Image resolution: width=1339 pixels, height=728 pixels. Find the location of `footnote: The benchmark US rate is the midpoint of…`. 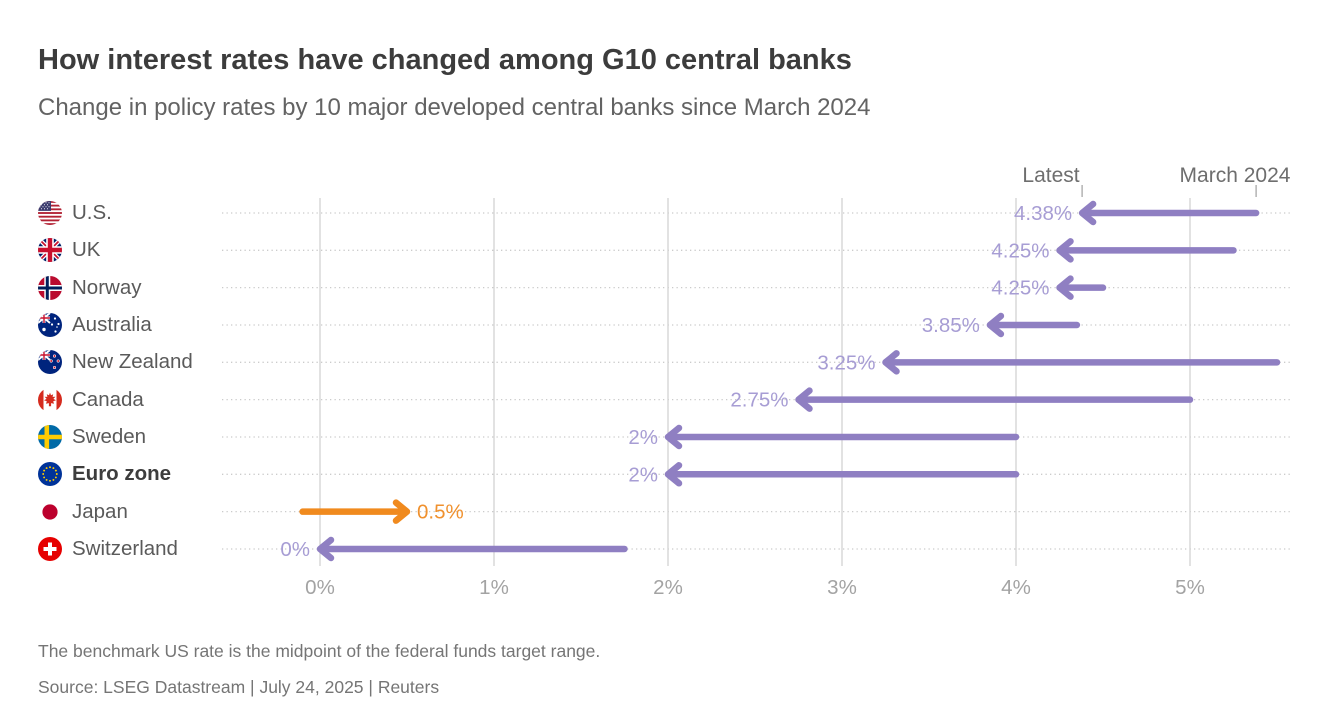

footnote: The benchmark US rate is the midpoint of… is located at coordinates (319, 651).